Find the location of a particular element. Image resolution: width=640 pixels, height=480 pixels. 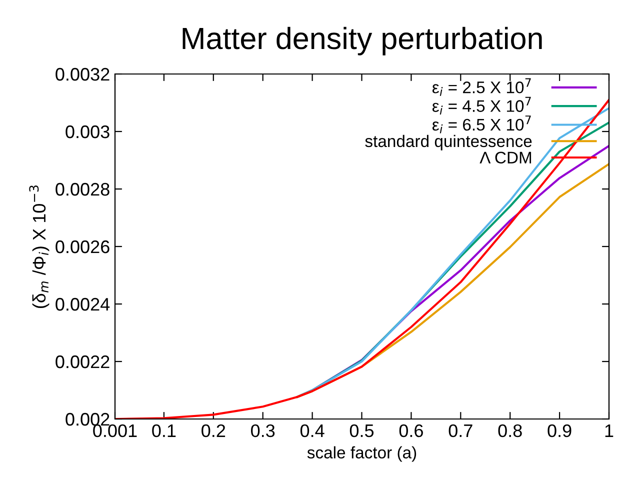

legend-label: ε$_{i}$ = 4.5 X 10$^{7}$ is located at coordinates (481, 105).